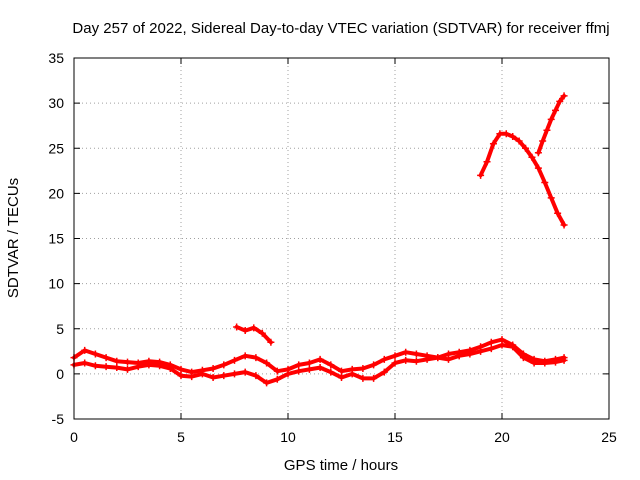 The height and width of the screenshot is (480, 640). I want to click on y-tick-label: -5, so click(58, 419).